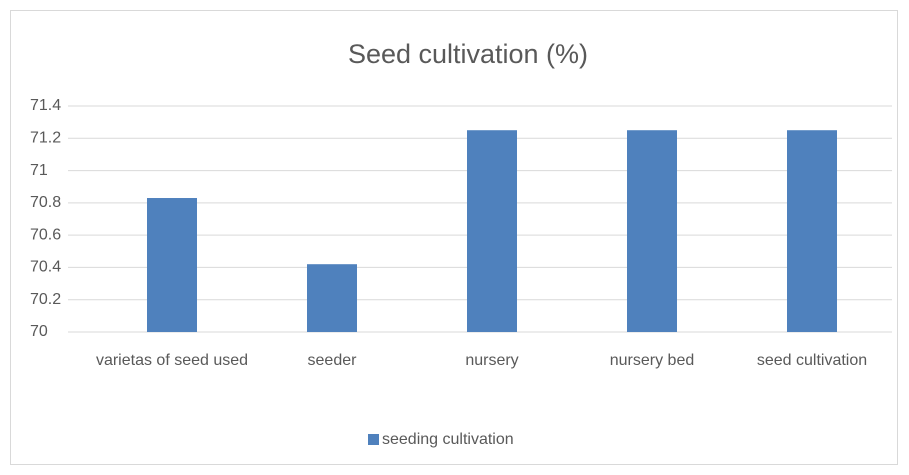 The height and width of the screenshot is (475, 909). What do you see at coordinates (373, 439) in the screenshot?
I see `legend-swatch` at bounding box center [373, 439].